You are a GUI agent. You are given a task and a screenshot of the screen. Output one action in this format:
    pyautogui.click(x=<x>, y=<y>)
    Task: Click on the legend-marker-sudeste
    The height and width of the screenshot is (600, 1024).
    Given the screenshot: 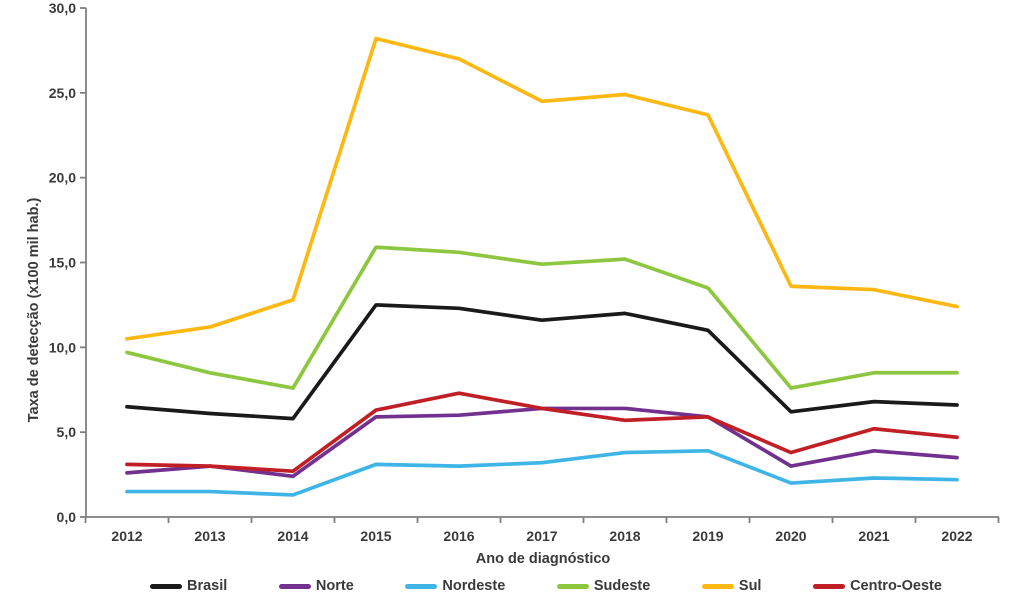 What is the action you would take?
    pyautogui.click(x=572, y=586)
    